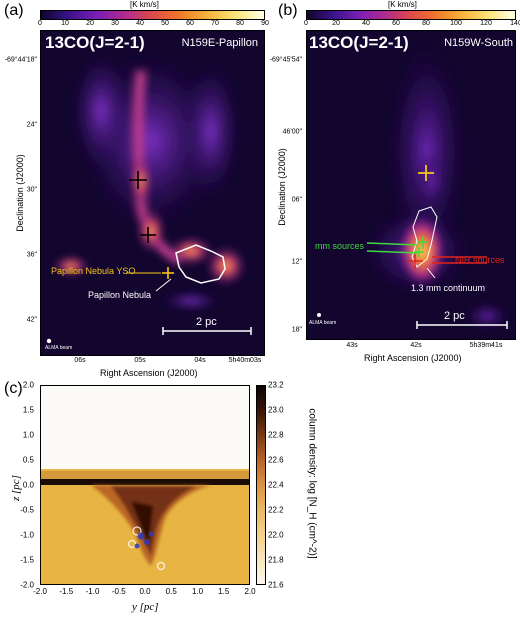 This screenshot has height=617, width=520. What do you see at coordinates (296, 200) in the screenshot?
I see `tick-label: 06"` at bounding box center [296, 200].